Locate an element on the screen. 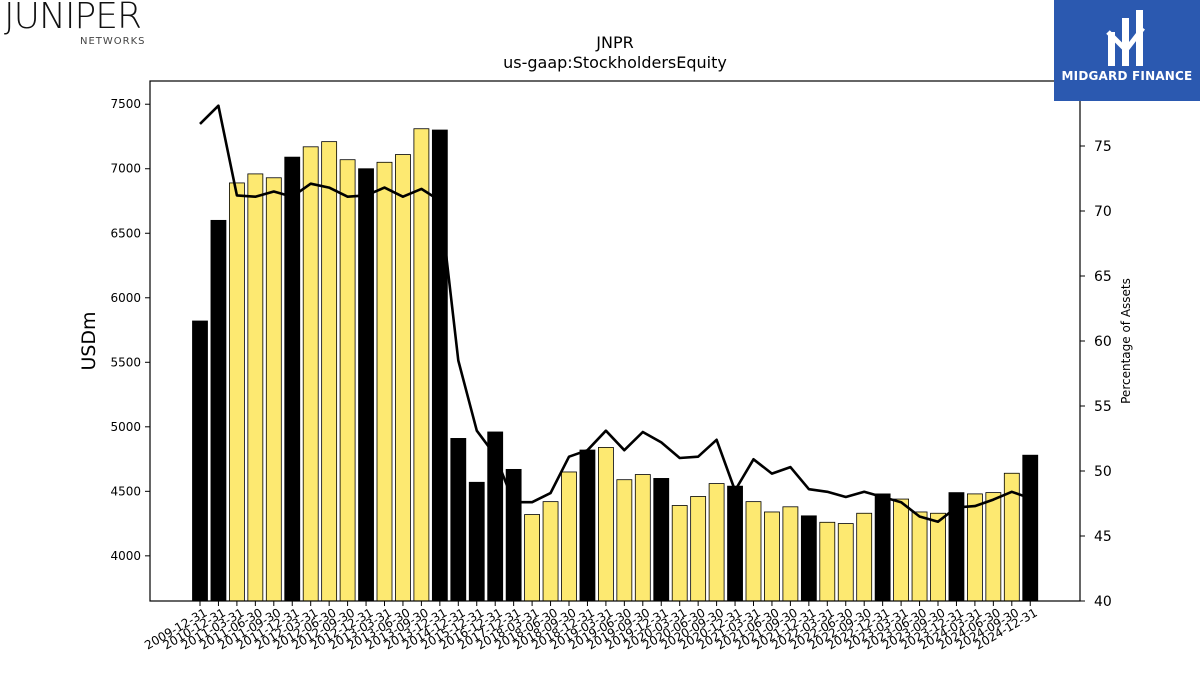  y-tick-label: 4500 is located at coordinates (125, 491).